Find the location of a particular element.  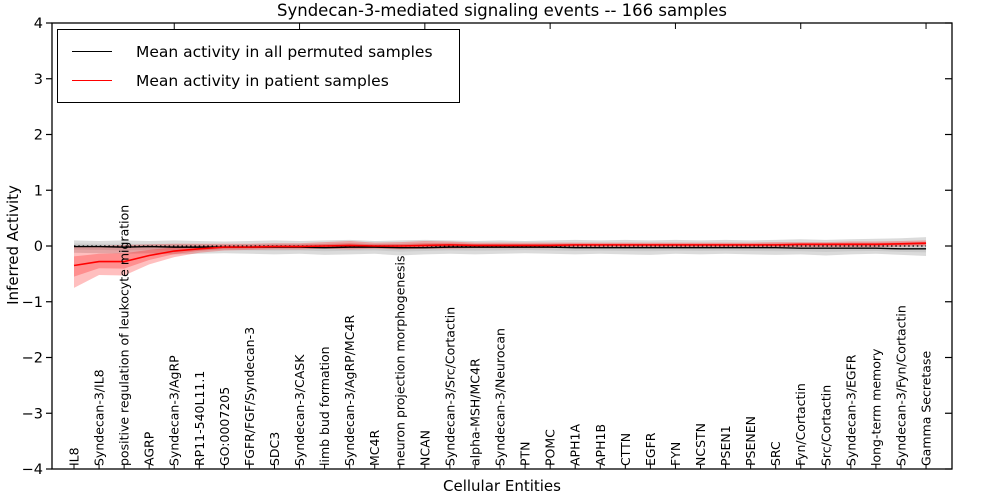

x-tick-label: MC4R is located at coordinates (374, 448).